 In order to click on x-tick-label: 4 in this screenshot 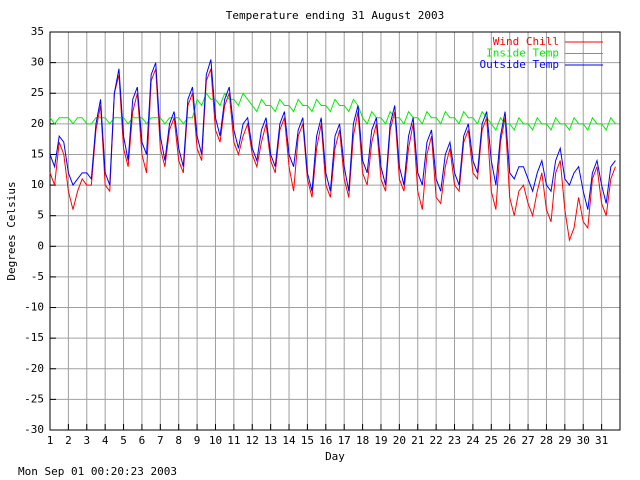, I will do `click(105, 440)`.